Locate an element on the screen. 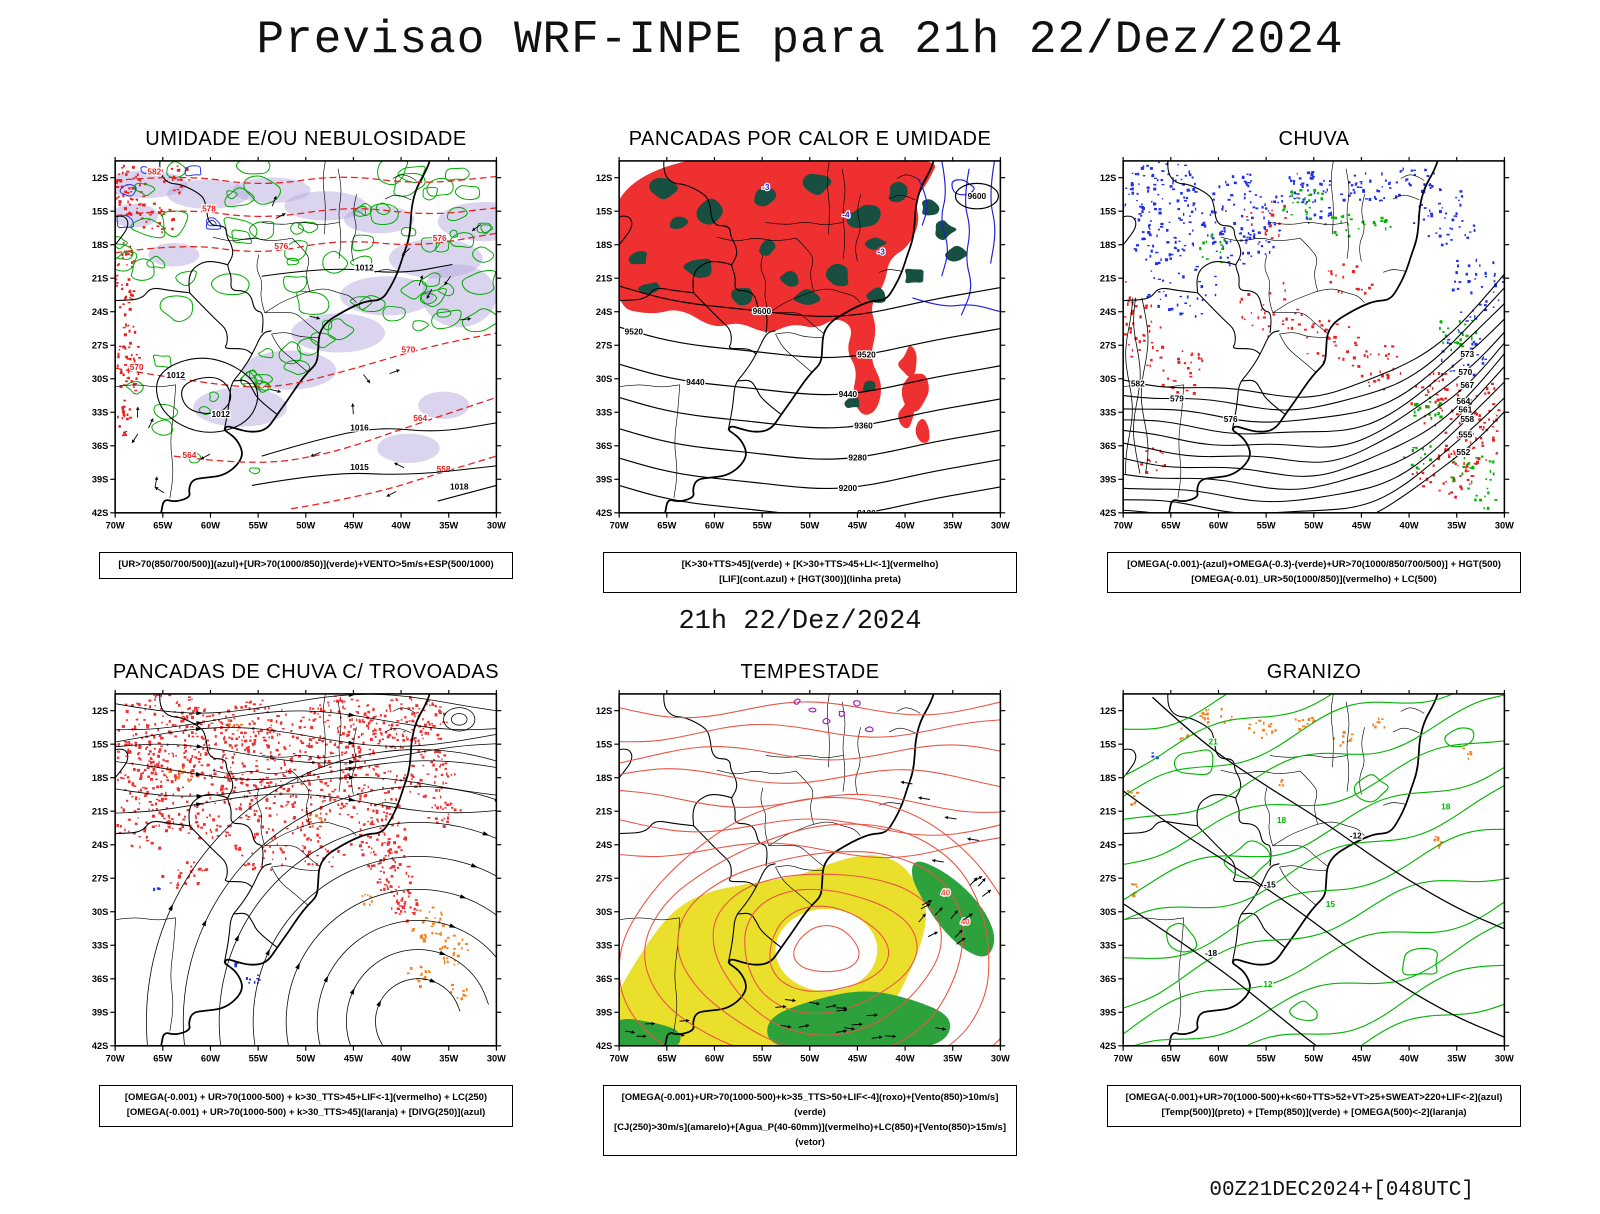 This screenshot has height=1214, width=1600. svg-text: 573 is located at coordinates (1467, 354).